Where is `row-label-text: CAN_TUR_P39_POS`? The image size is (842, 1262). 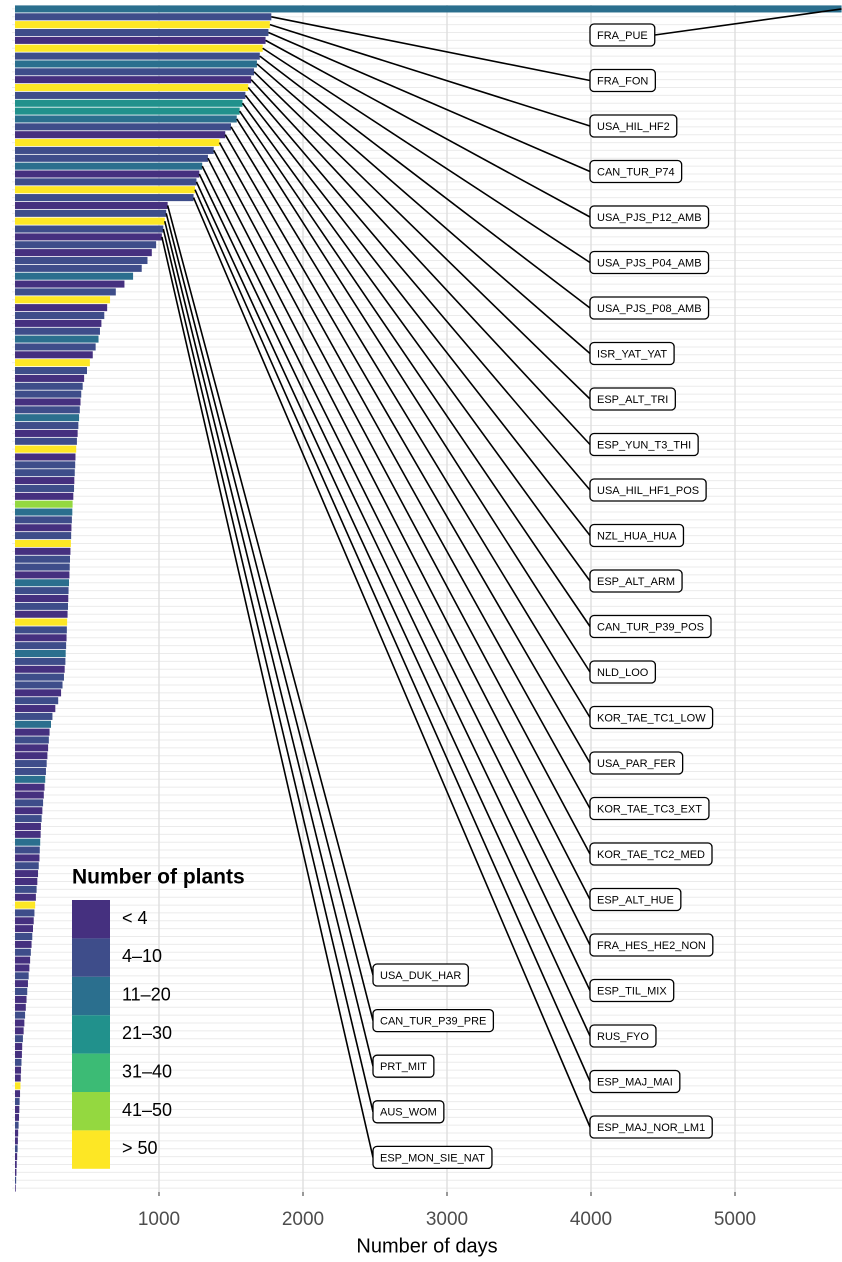
row-label-text: CAN_TUR_P39_POS is located at coordinates (650, 627).